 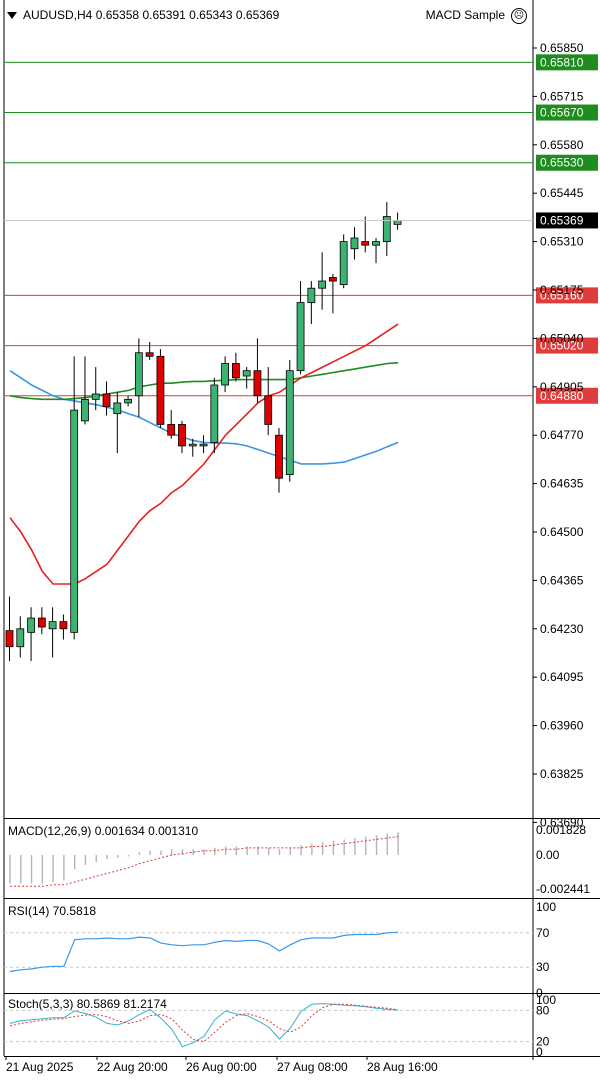 I want to click on rsi-tick-label: 30, so click(x=543, y=967).